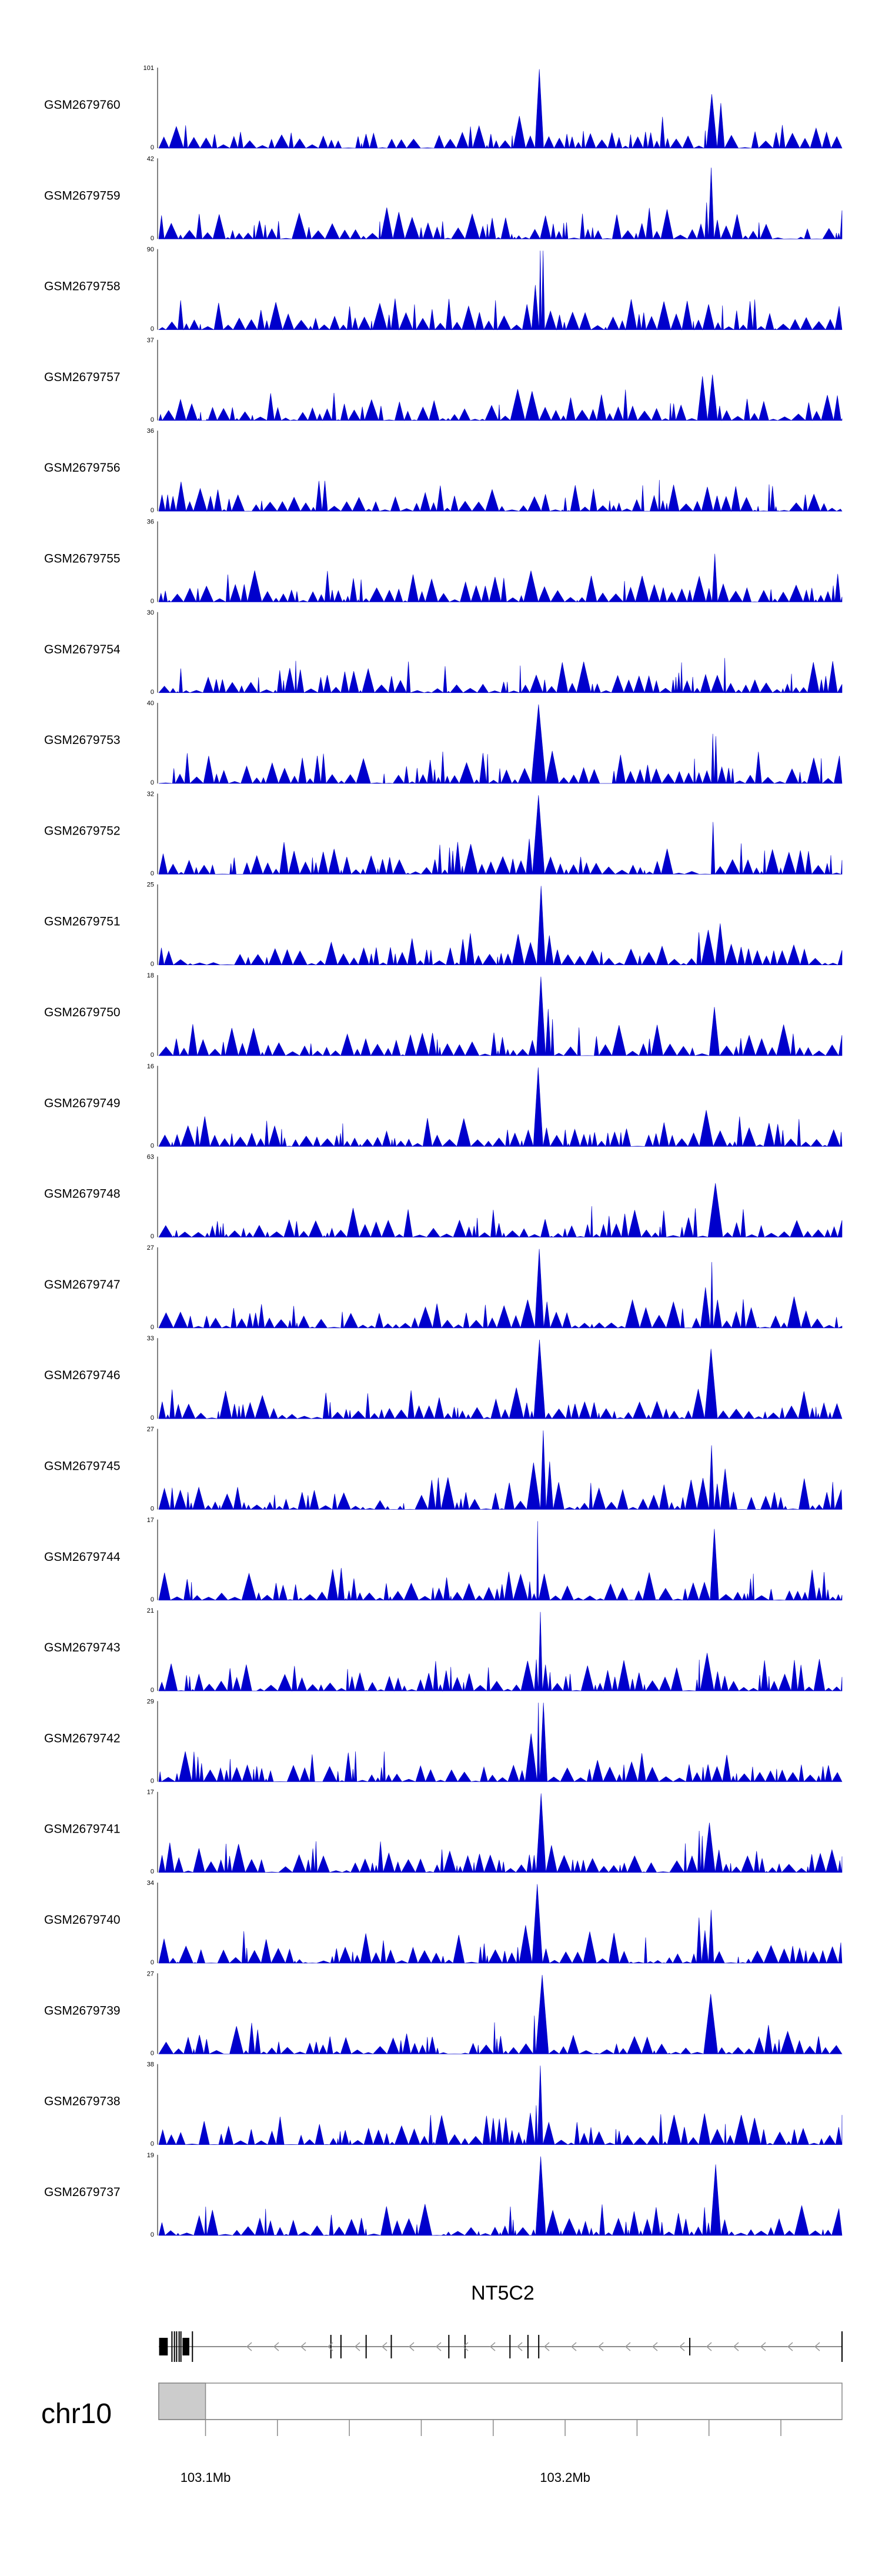 This screenshot has height=2576, width=882. Describe the element at coordinates (76, 2414) in the screenshot. I see `chromosome-label: chr10` at that location.